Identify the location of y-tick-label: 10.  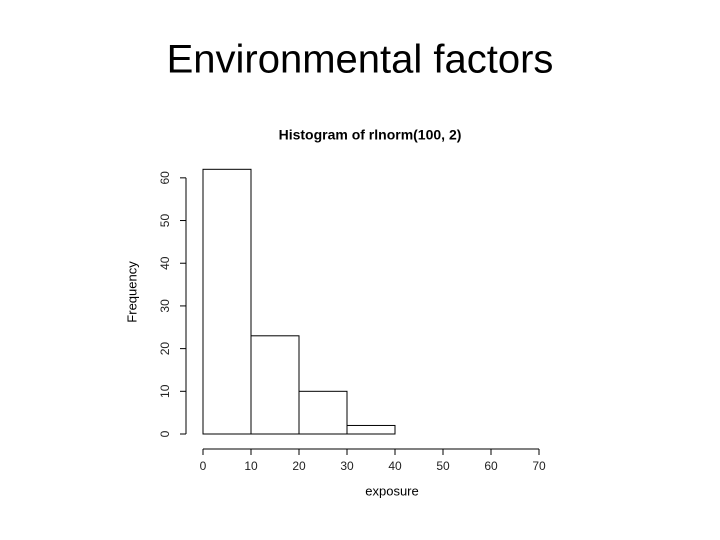
(165, 391).